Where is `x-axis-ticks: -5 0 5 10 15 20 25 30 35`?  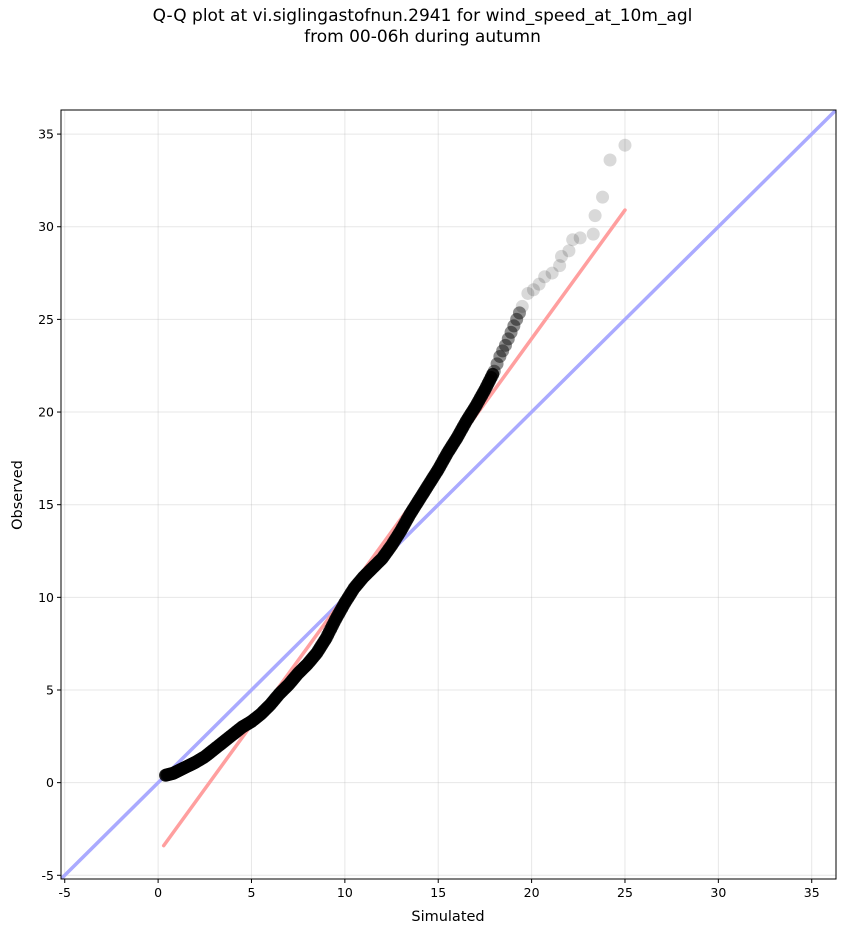 x-axis-ticks: -5 0 5 10 15 20 25 30 35 is located at coordinates (439, 889).